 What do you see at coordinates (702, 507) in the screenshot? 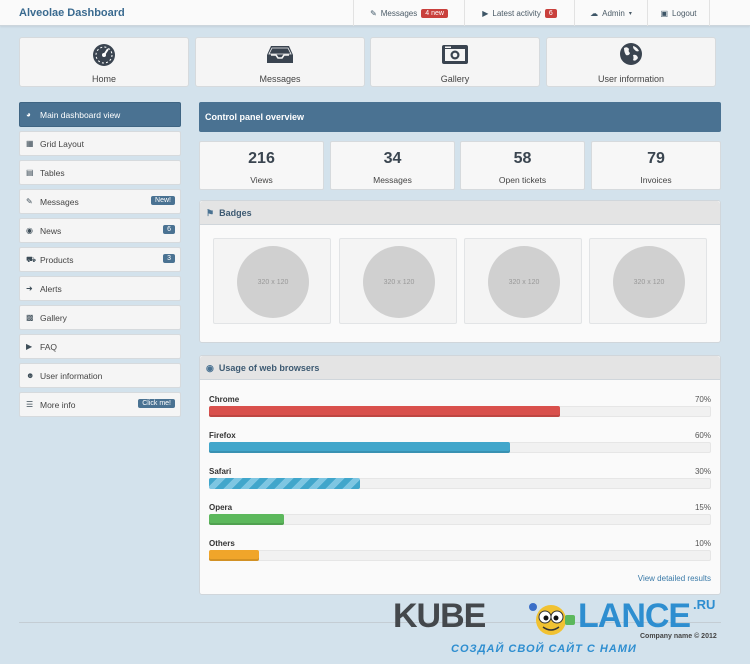
I see `browser-percent: 15%` at bounding box center [702, 507].